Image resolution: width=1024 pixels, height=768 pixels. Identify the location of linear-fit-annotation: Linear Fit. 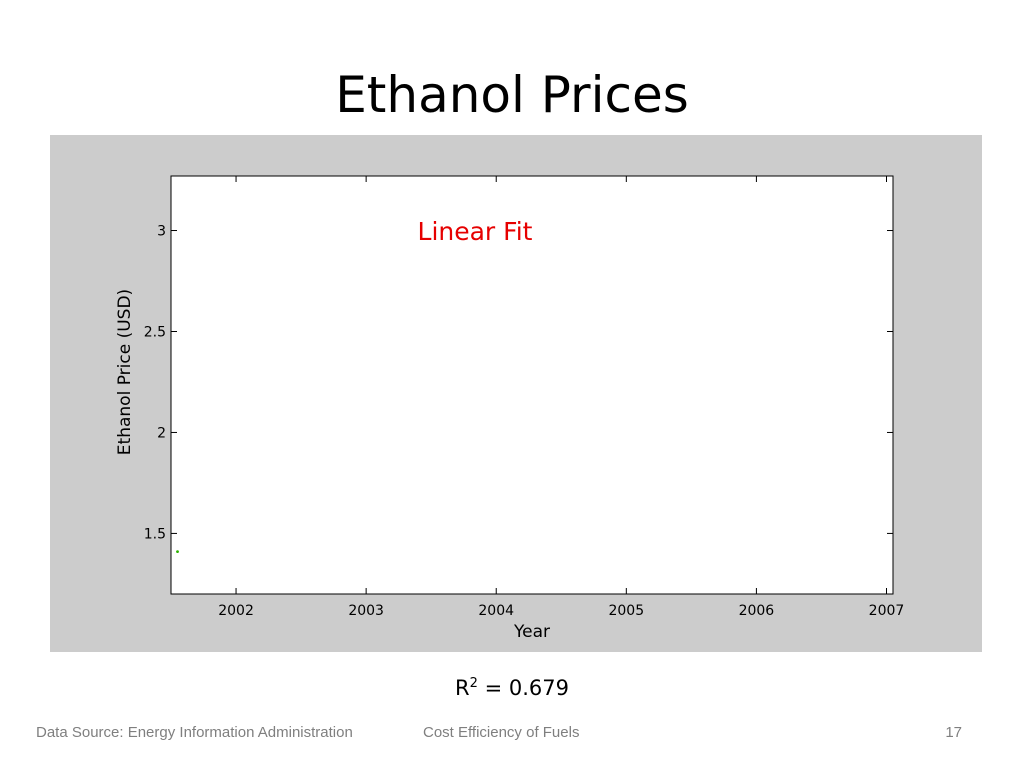
(475, 231).